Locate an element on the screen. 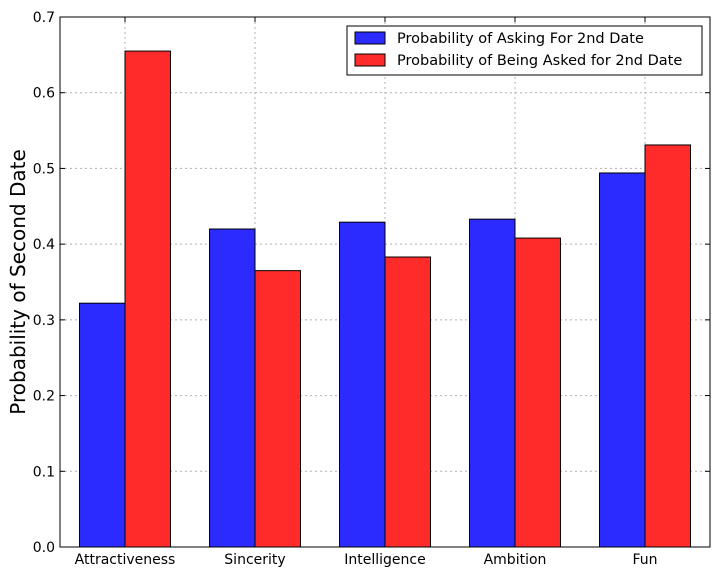 This screenshot has height=580, width=720. y-axis-label: Probability of Second Date is located at coordinates (18, 281).